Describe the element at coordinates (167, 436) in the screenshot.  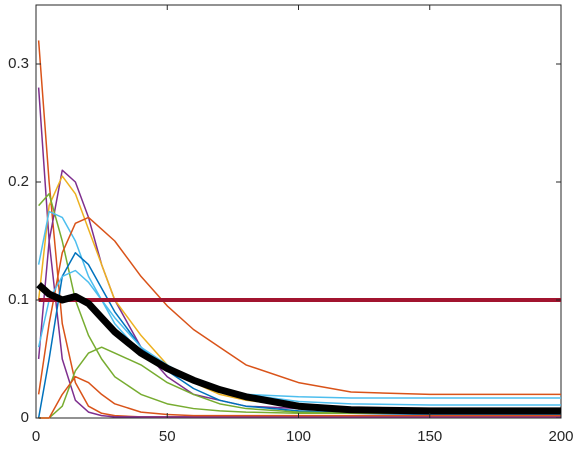
I see `x-tick-label: 50` at that location.